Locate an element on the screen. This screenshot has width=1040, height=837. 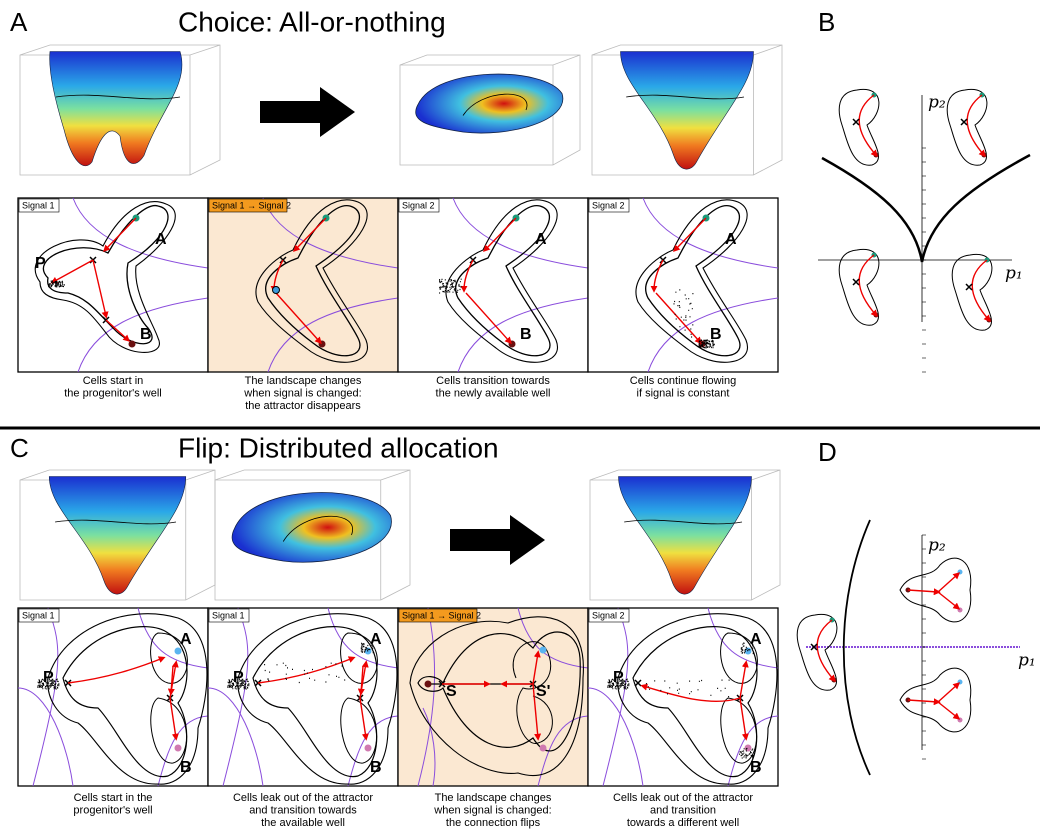
caption-line: the available well is located at coordinates (303, 823).